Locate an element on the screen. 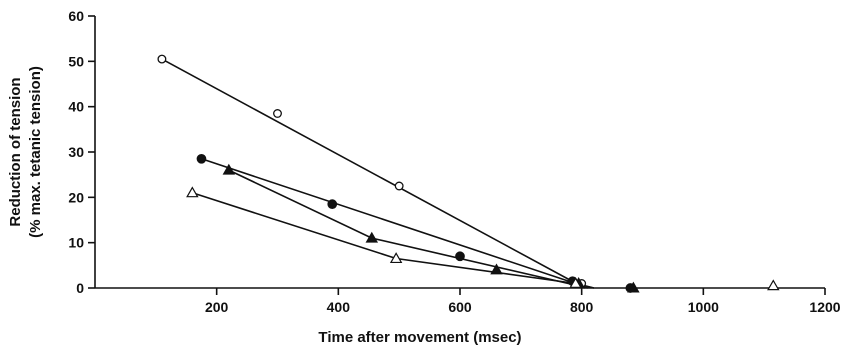 The width and height of the screenshot is (846, 349). y-tick-label: 10 is located at coordinates (76, 243).